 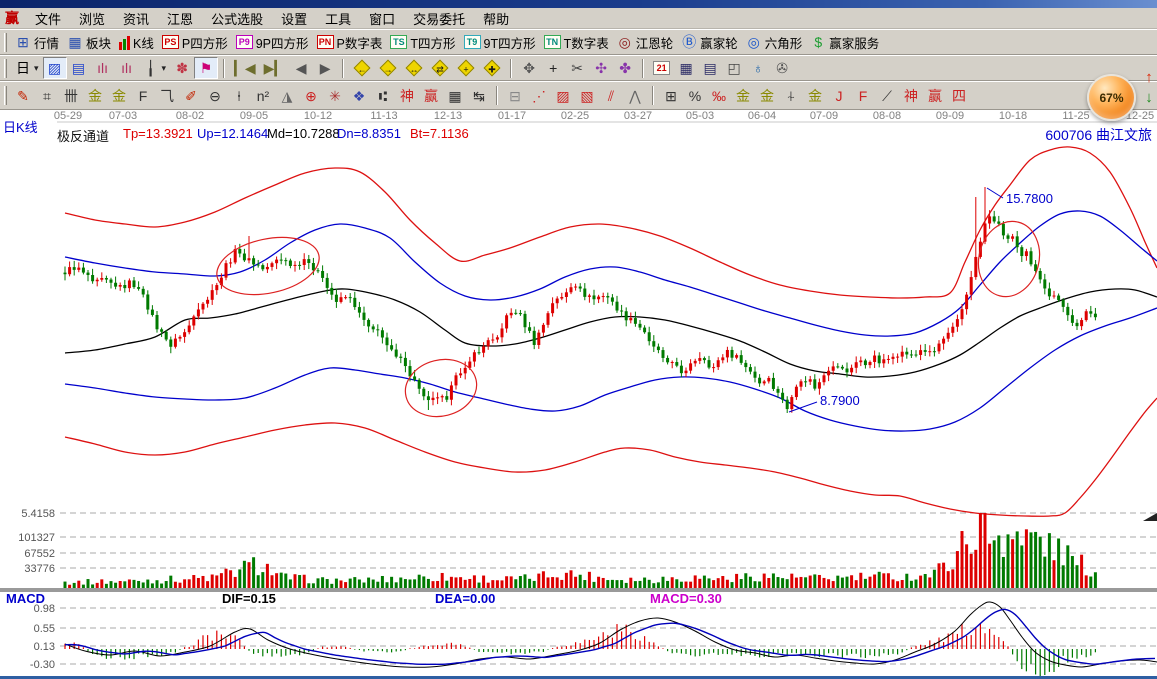 I want to click on draw-web-grid: ❖, so click(x=359, y=96).